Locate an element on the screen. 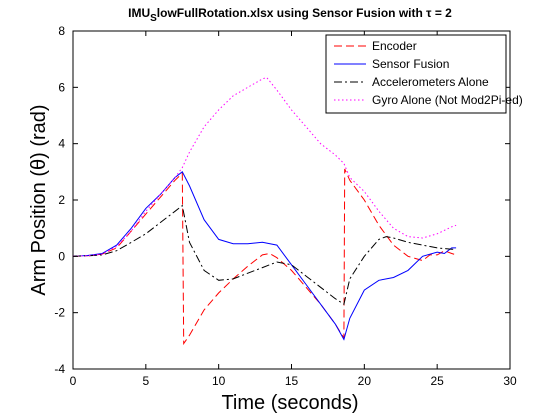 Image resolution: width=560 pixels, height=416 pixels. chart-title-main: IMU is located at coordinates (139, 13).